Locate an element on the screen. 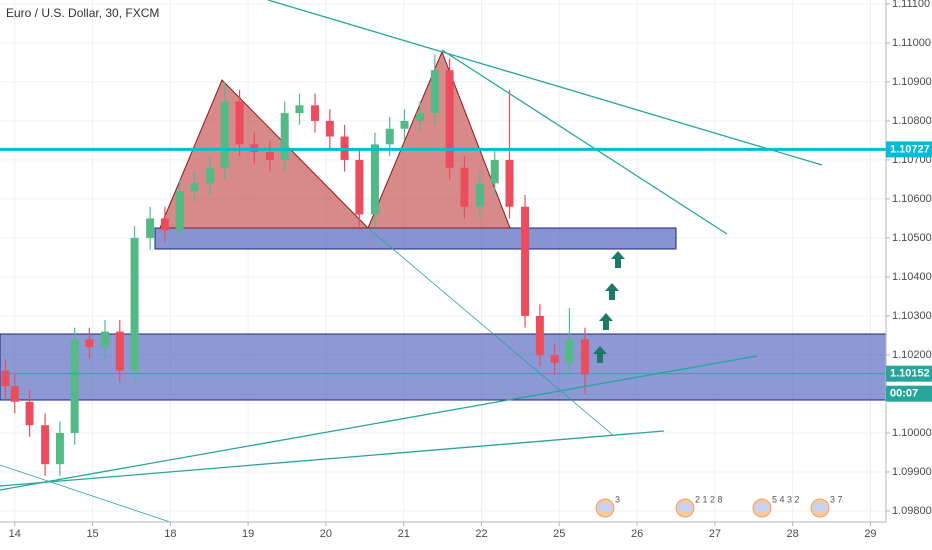  price-label: 1.10727 is located at coordinates (910, 149).